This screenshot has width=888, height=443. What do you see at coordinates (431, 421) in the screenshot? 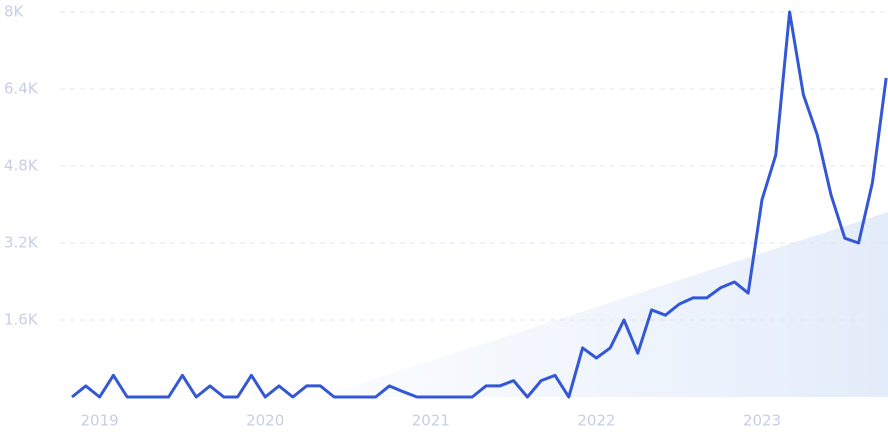
I see `x-tick-label: 2021` at bounding box center [431, 421].